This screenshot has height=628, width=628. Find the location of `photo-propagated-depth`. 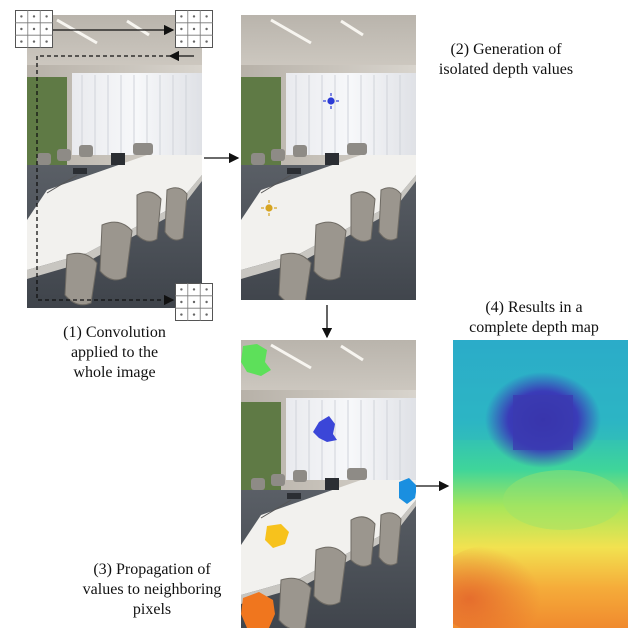

photo-propagated-depth is located at coordinates (328, 484).